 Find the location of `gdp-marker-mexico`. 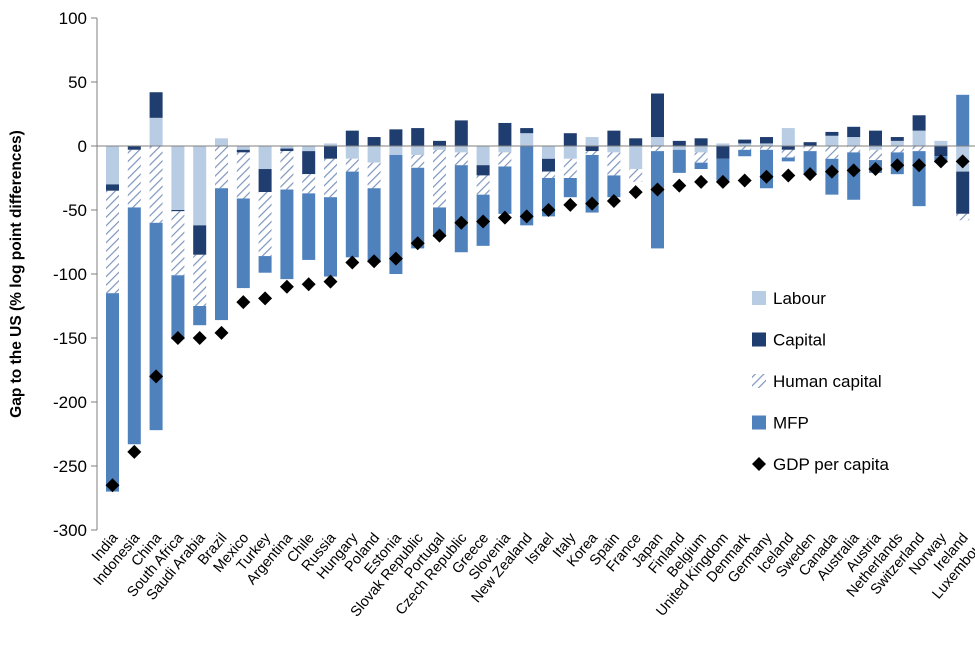

gdp-marker-mexico is located at coordinates (243, 302).